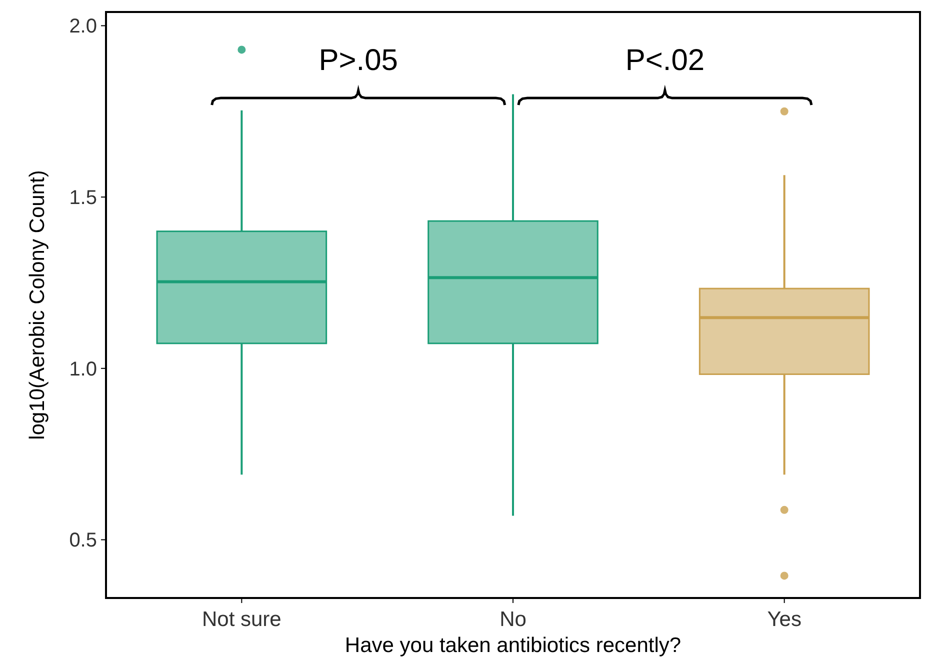 Image resolution: width=932 pixels, height=670 pixels. I want to click on annotation: P>.05, so click(358, 60).